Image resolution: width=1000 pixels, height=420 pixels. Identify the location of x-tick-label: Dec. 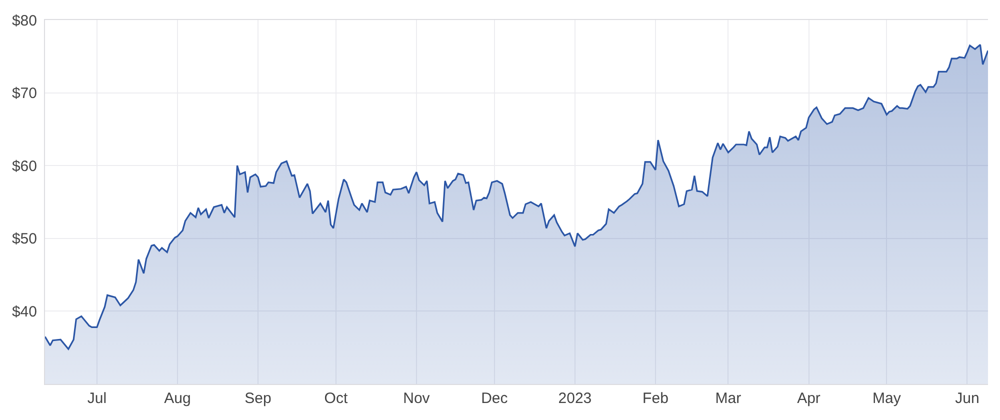
(494, 398).